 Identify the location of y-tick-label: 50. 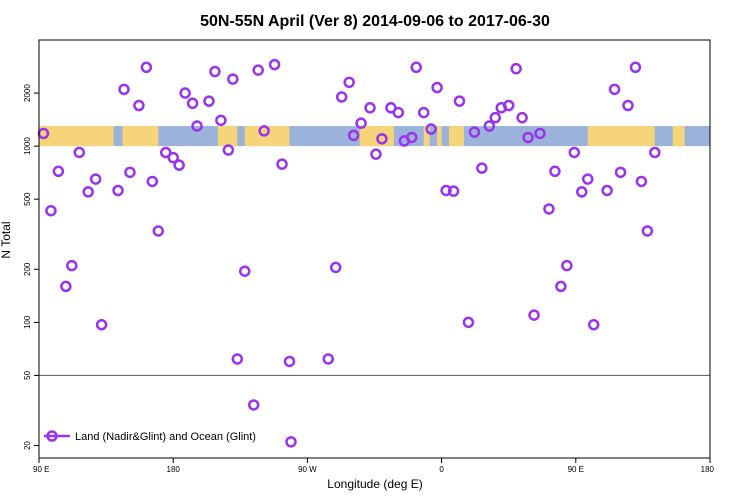
(27, 374).